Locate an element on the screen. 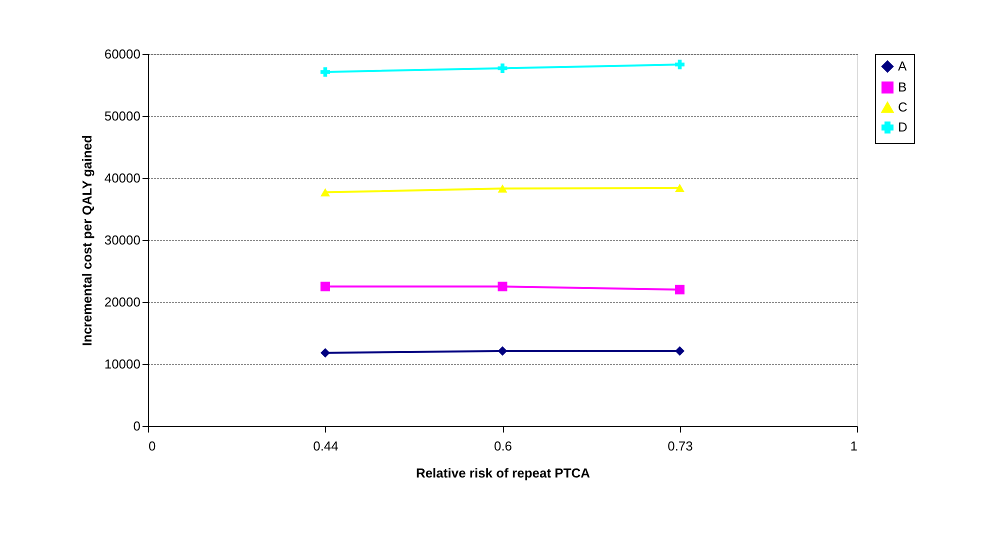 The width and height of the screenshot is (999, 539). y-tick-label: 0 is located at coordinates (136, 426).